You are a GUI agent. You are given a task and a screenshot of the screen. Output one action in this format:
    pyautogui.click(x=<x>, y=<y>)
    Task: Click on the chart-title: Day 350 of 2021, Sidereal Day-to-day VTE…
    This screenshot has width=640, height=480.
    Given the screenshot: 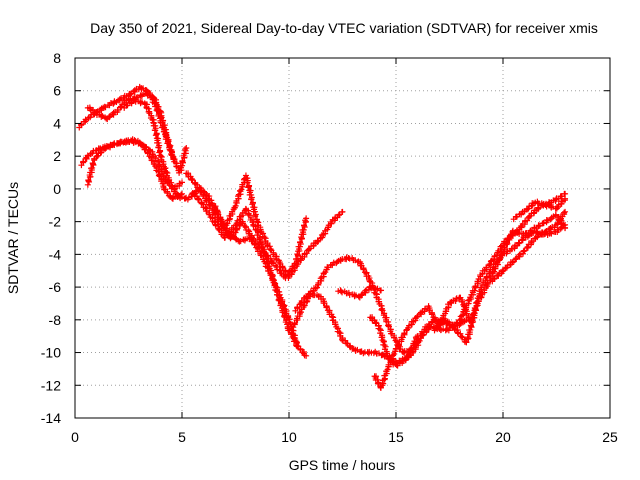 What is the action you would take?
    pyautogui.click(x=344, y=28)
    